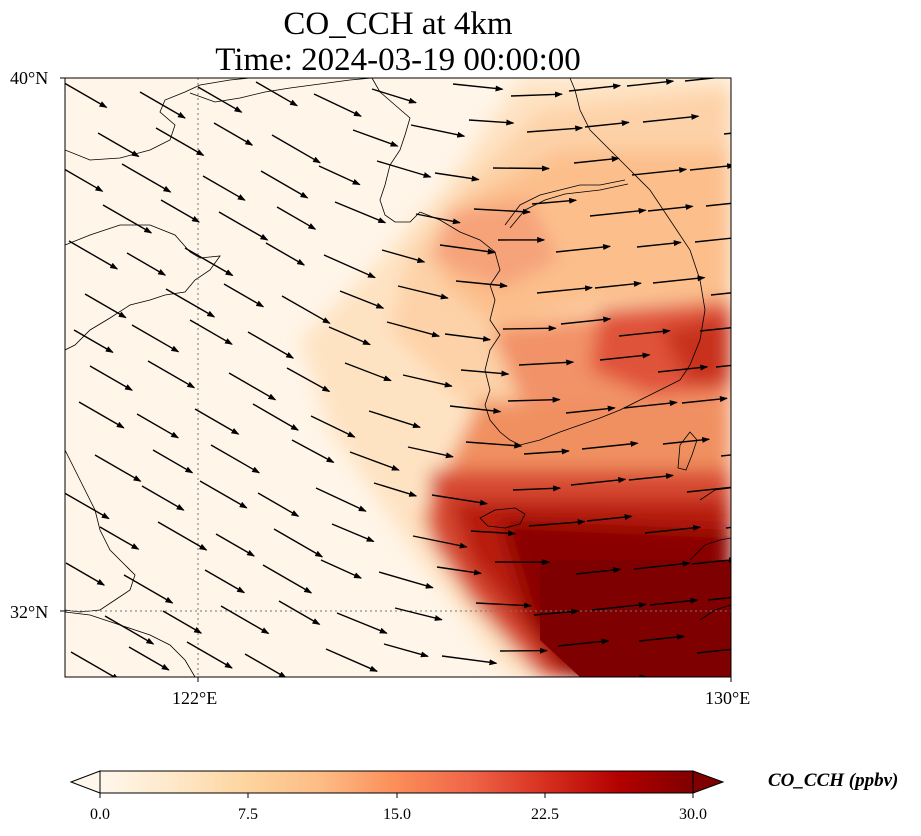  What do you see at coordinates (281, 90) in the screenshot?
I see `bohai-coast` at bounding box center [281, 90].